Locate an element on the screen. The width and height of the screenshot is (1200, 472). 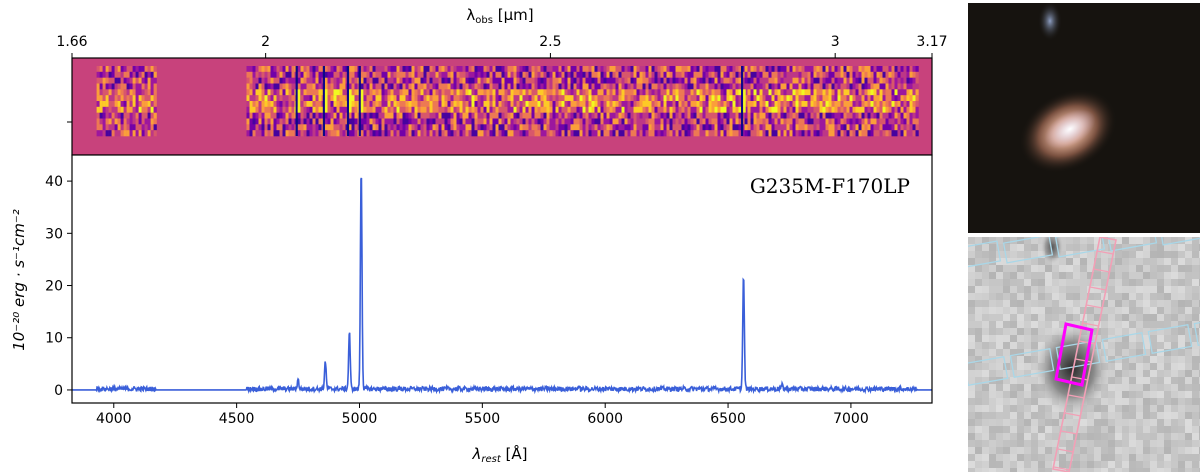
grating-annotation: G235M-F170LP is located at coordinates (830, 186).